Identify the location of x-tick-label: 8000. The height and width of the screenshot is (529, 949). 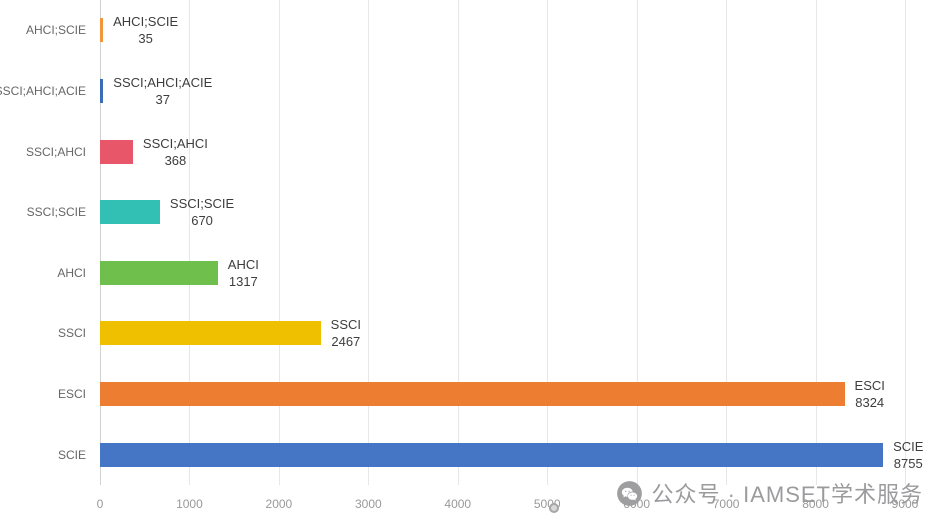
(815, 504).